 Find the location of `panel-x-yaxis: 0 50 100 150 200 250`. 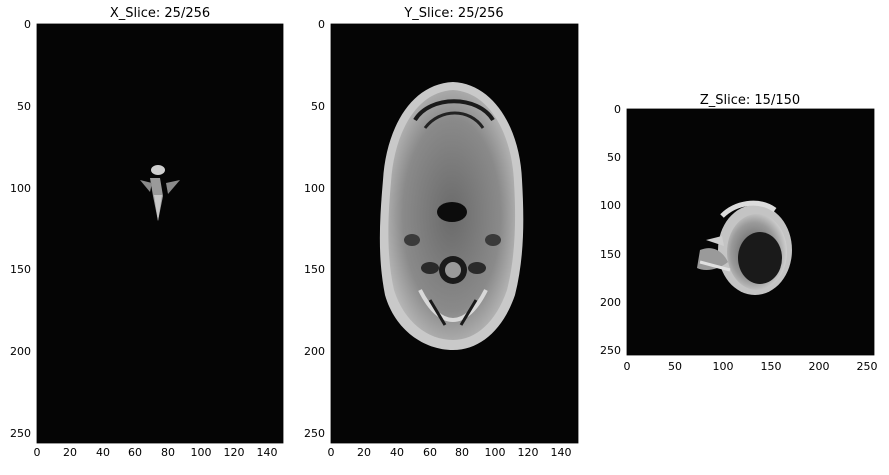

panel-x-yaxis: 0 50 100 150 200 250 is located at coordinates (20, 229).